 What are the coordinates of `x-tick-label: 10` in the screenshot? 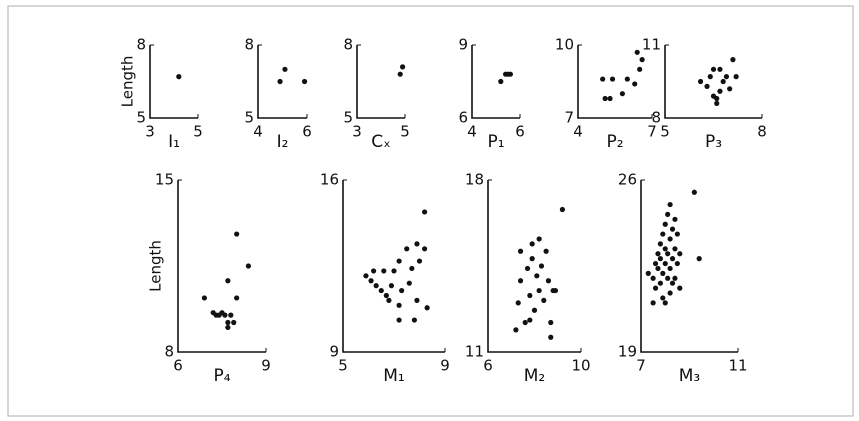 It's located at (580, 366).